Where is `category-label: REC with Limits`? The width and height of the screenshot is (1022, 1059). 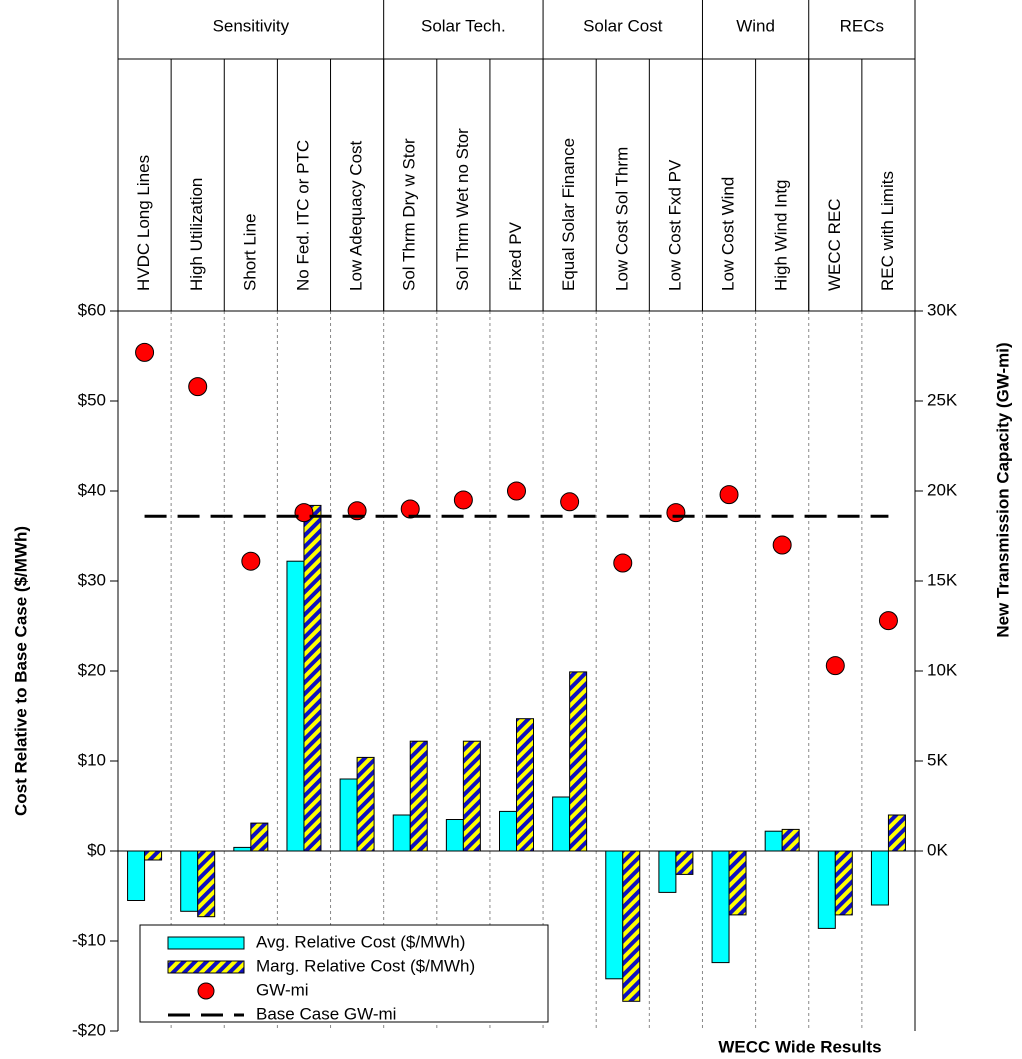 category-label: REC with Limits is located at coordinates (887, 231).